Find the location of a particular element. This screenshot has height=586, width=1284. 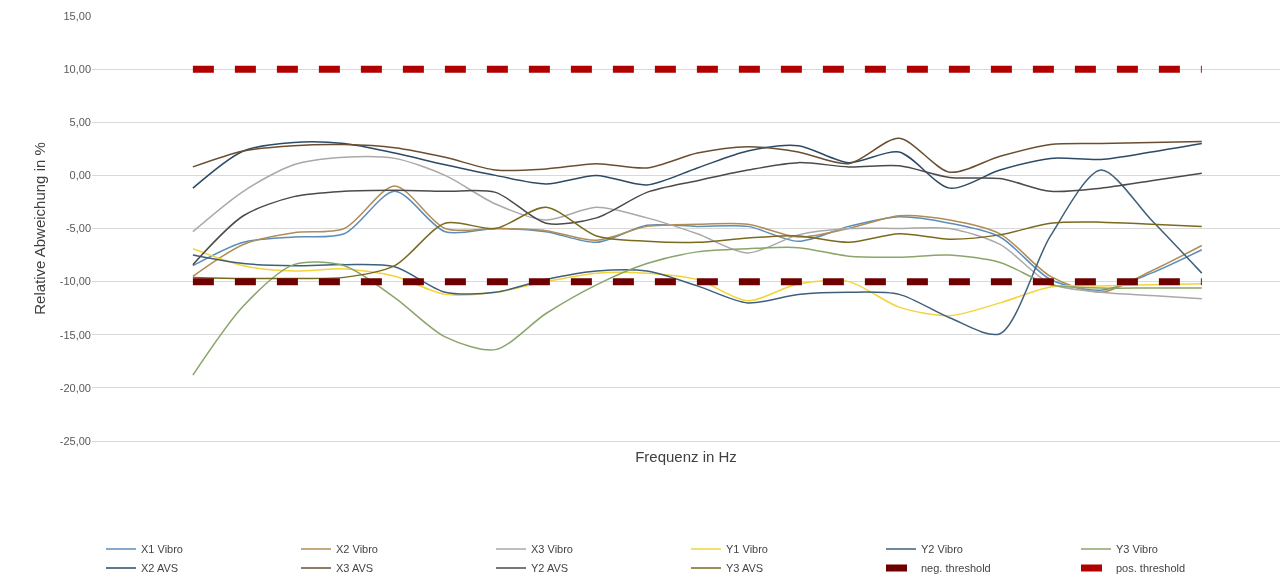

legend-label: pos. threshold is located at coordinates (1151, 568).